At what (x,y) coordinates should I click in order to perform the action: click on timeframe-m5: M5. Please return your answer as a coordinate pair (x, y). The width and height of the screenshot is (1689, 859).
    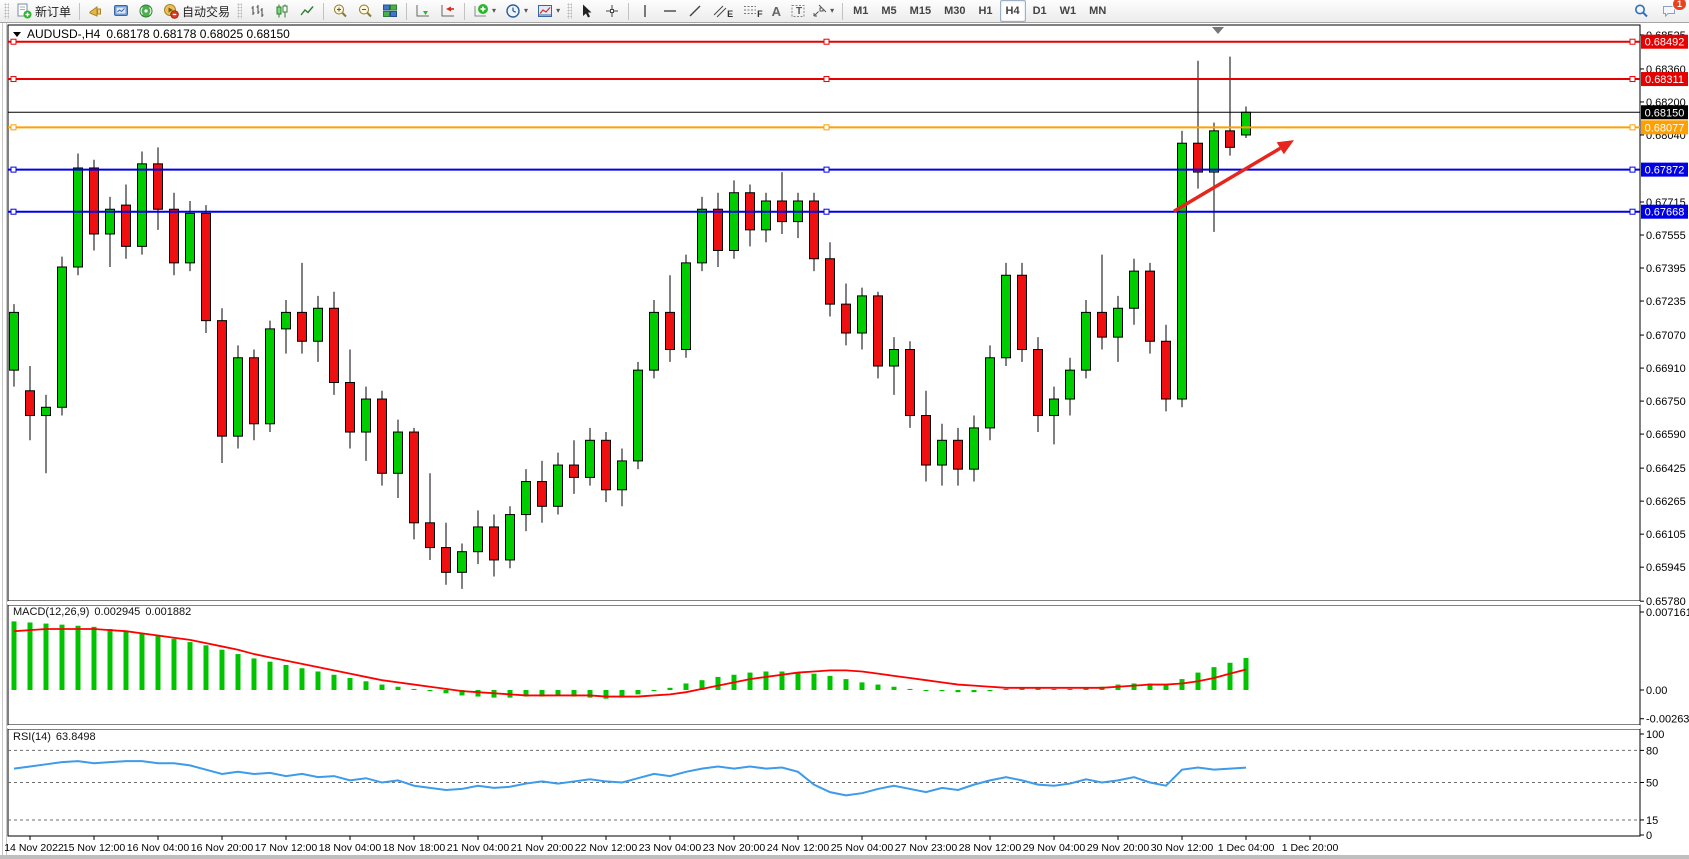
    Looking at the image, I should click on (889, 11).